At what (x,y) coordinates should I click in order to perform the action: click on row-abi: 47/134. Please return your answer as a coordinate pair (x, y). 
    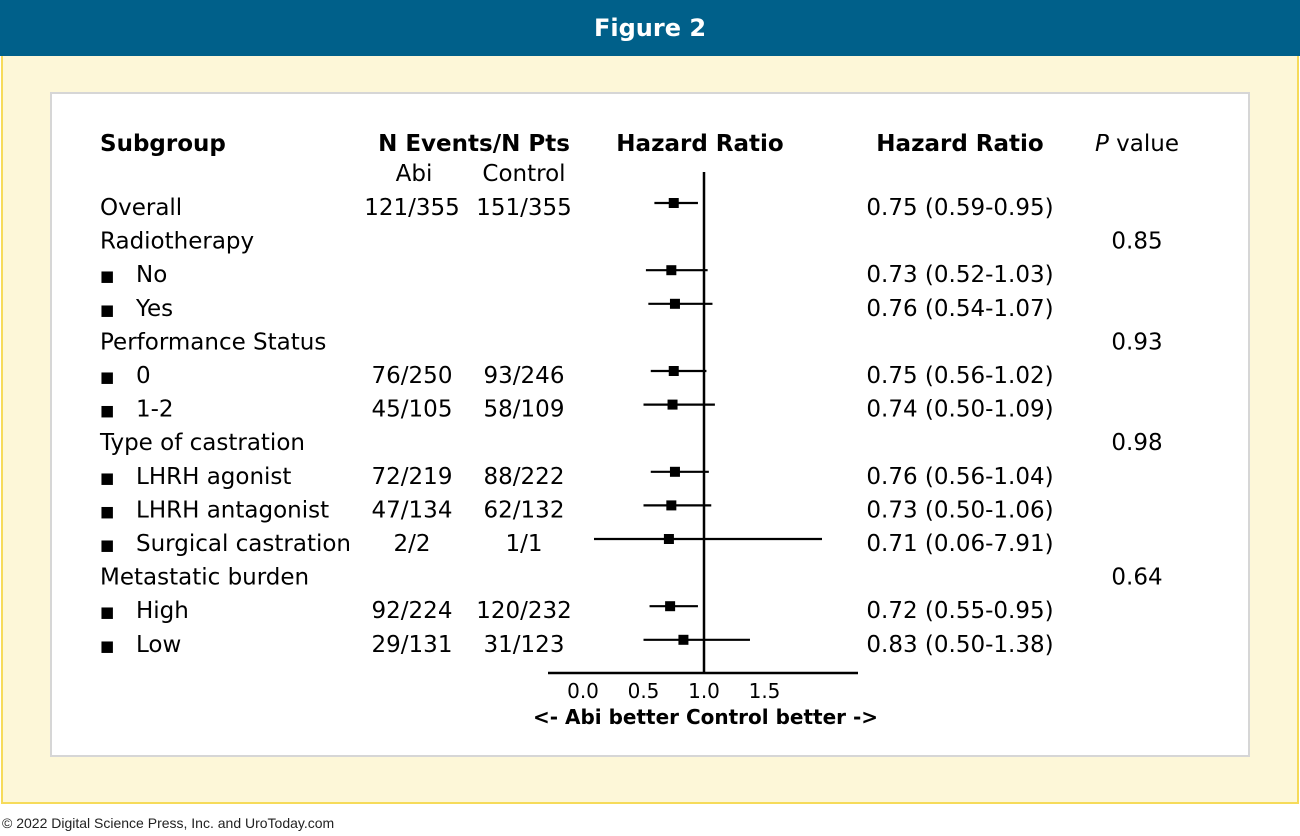
    Looking at the image, I should click on (412, 510).